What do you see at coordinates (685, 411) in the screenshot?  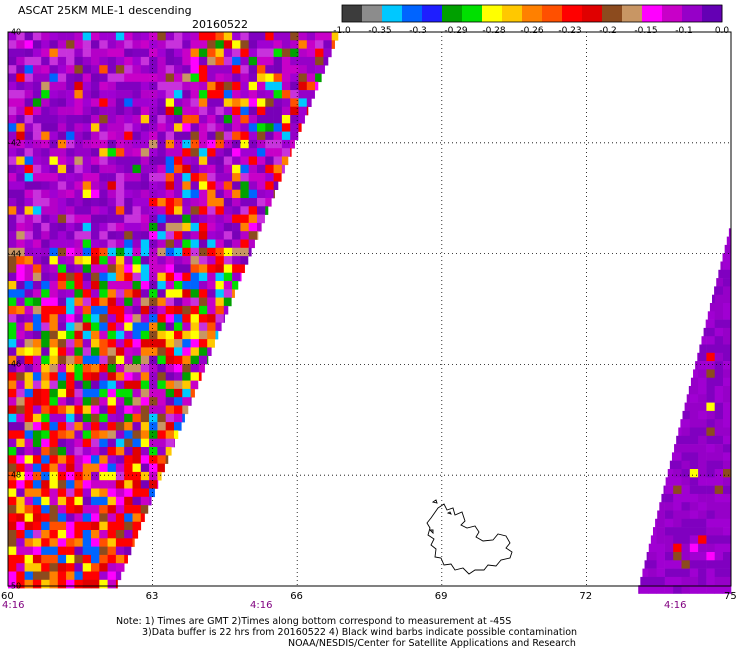 I see `swath-cells-east` at bounding box center [685, 411].